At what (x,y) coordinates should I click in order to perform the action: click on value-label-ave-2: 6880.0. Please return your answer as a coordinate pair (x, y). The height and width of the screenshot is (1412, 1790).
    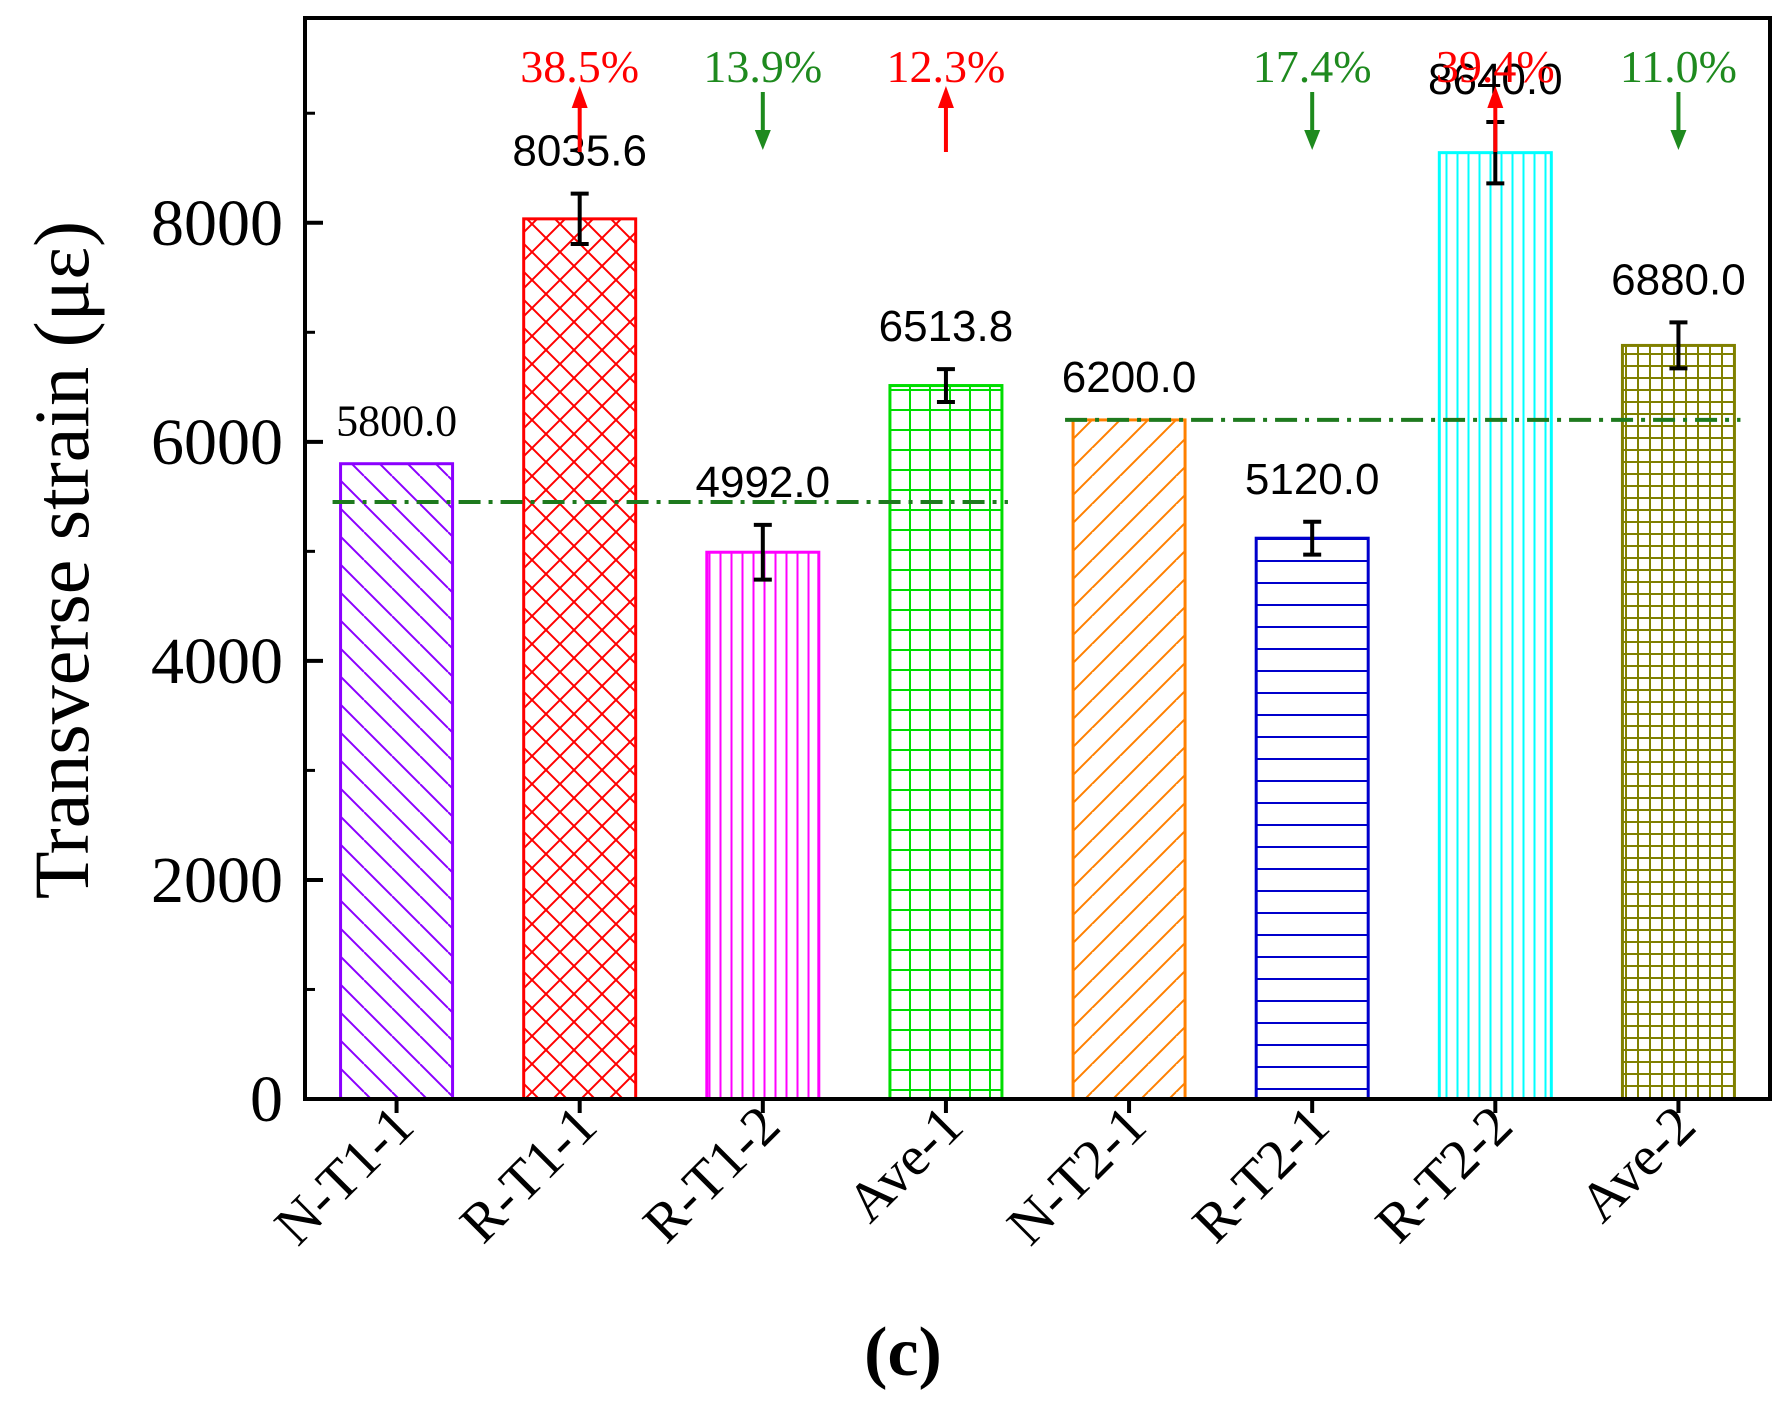
    Looking at the image, I should click on (1678, 279).